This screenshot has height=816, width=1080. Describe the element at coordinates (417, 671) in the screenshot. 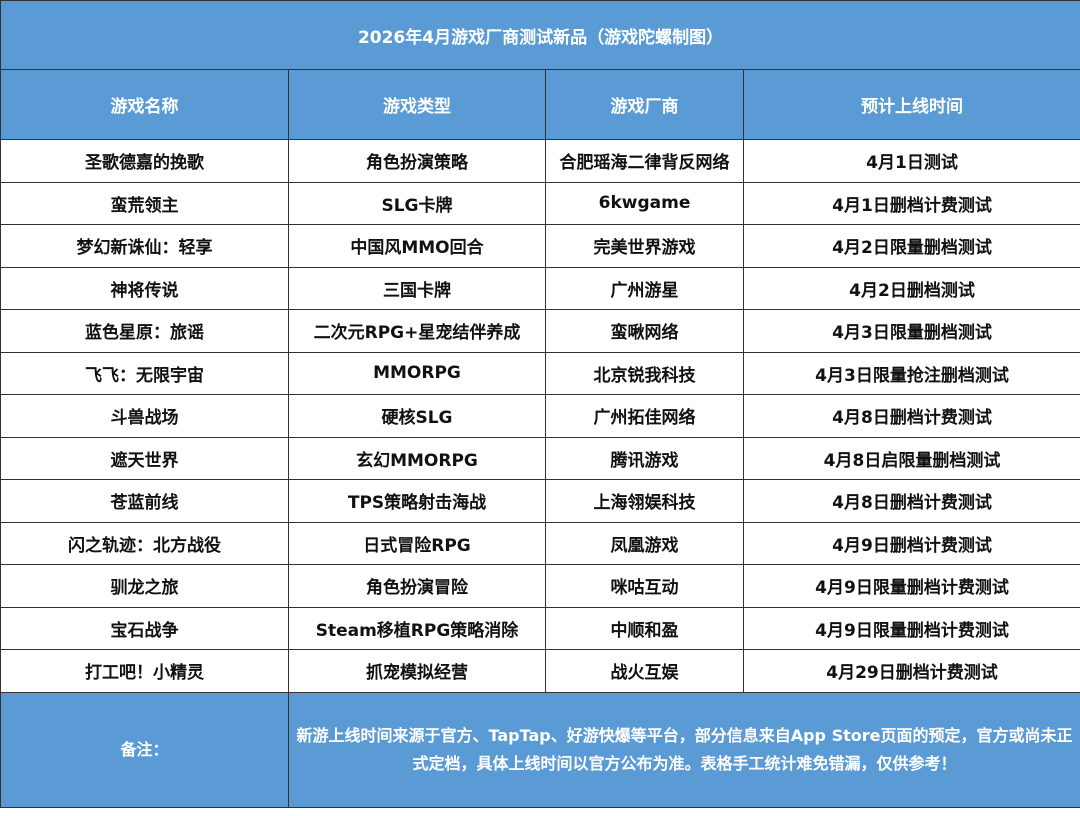

I see `cell-game-type: 抓宠模拟经营` at that location.